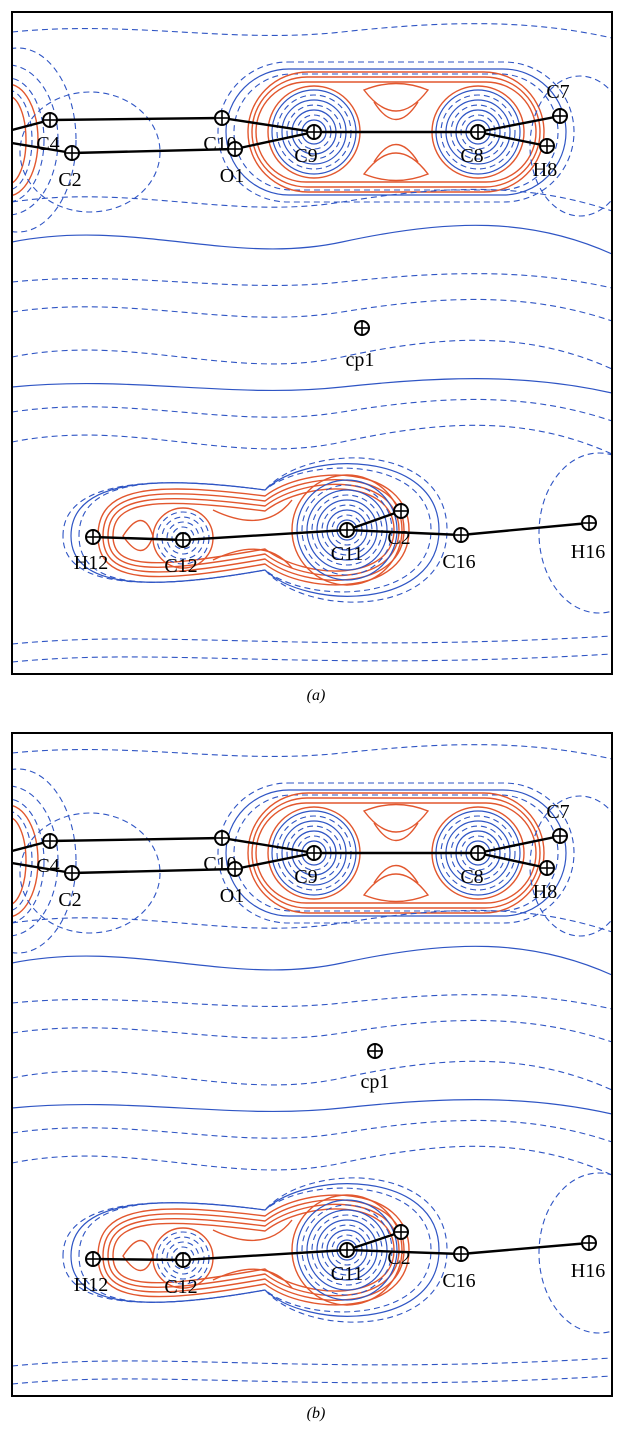  I want to click on panel-caption: (b), so click(316, 1413).